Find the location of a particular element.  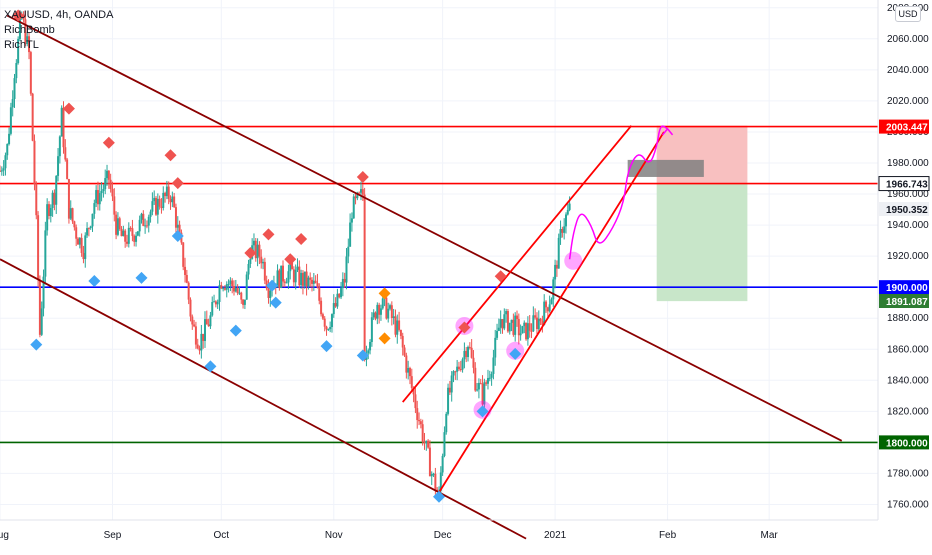

stop-zone is located at coordinates (702, 242).